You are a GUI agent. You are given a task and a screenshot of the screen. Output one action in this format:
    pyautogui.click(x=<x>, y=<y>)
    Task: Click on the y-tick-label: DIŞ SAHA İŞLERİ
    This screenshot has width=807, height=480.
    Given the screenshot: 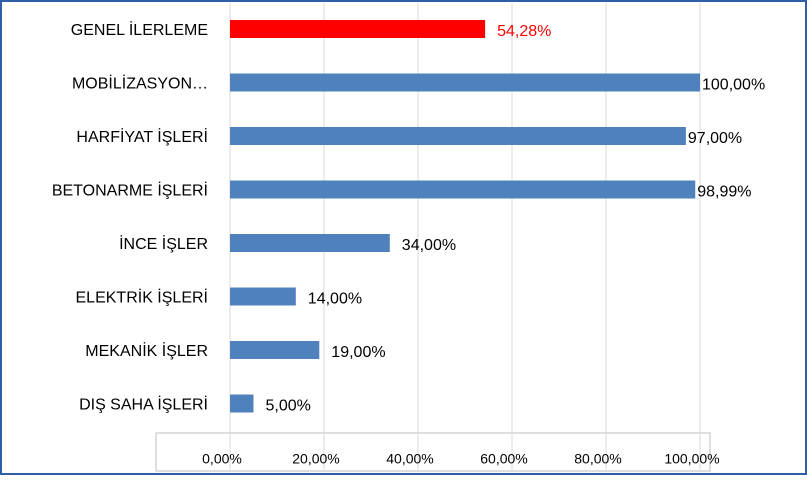 What is the action you would take?
    pyautogui.click(x=143, y=404)
    